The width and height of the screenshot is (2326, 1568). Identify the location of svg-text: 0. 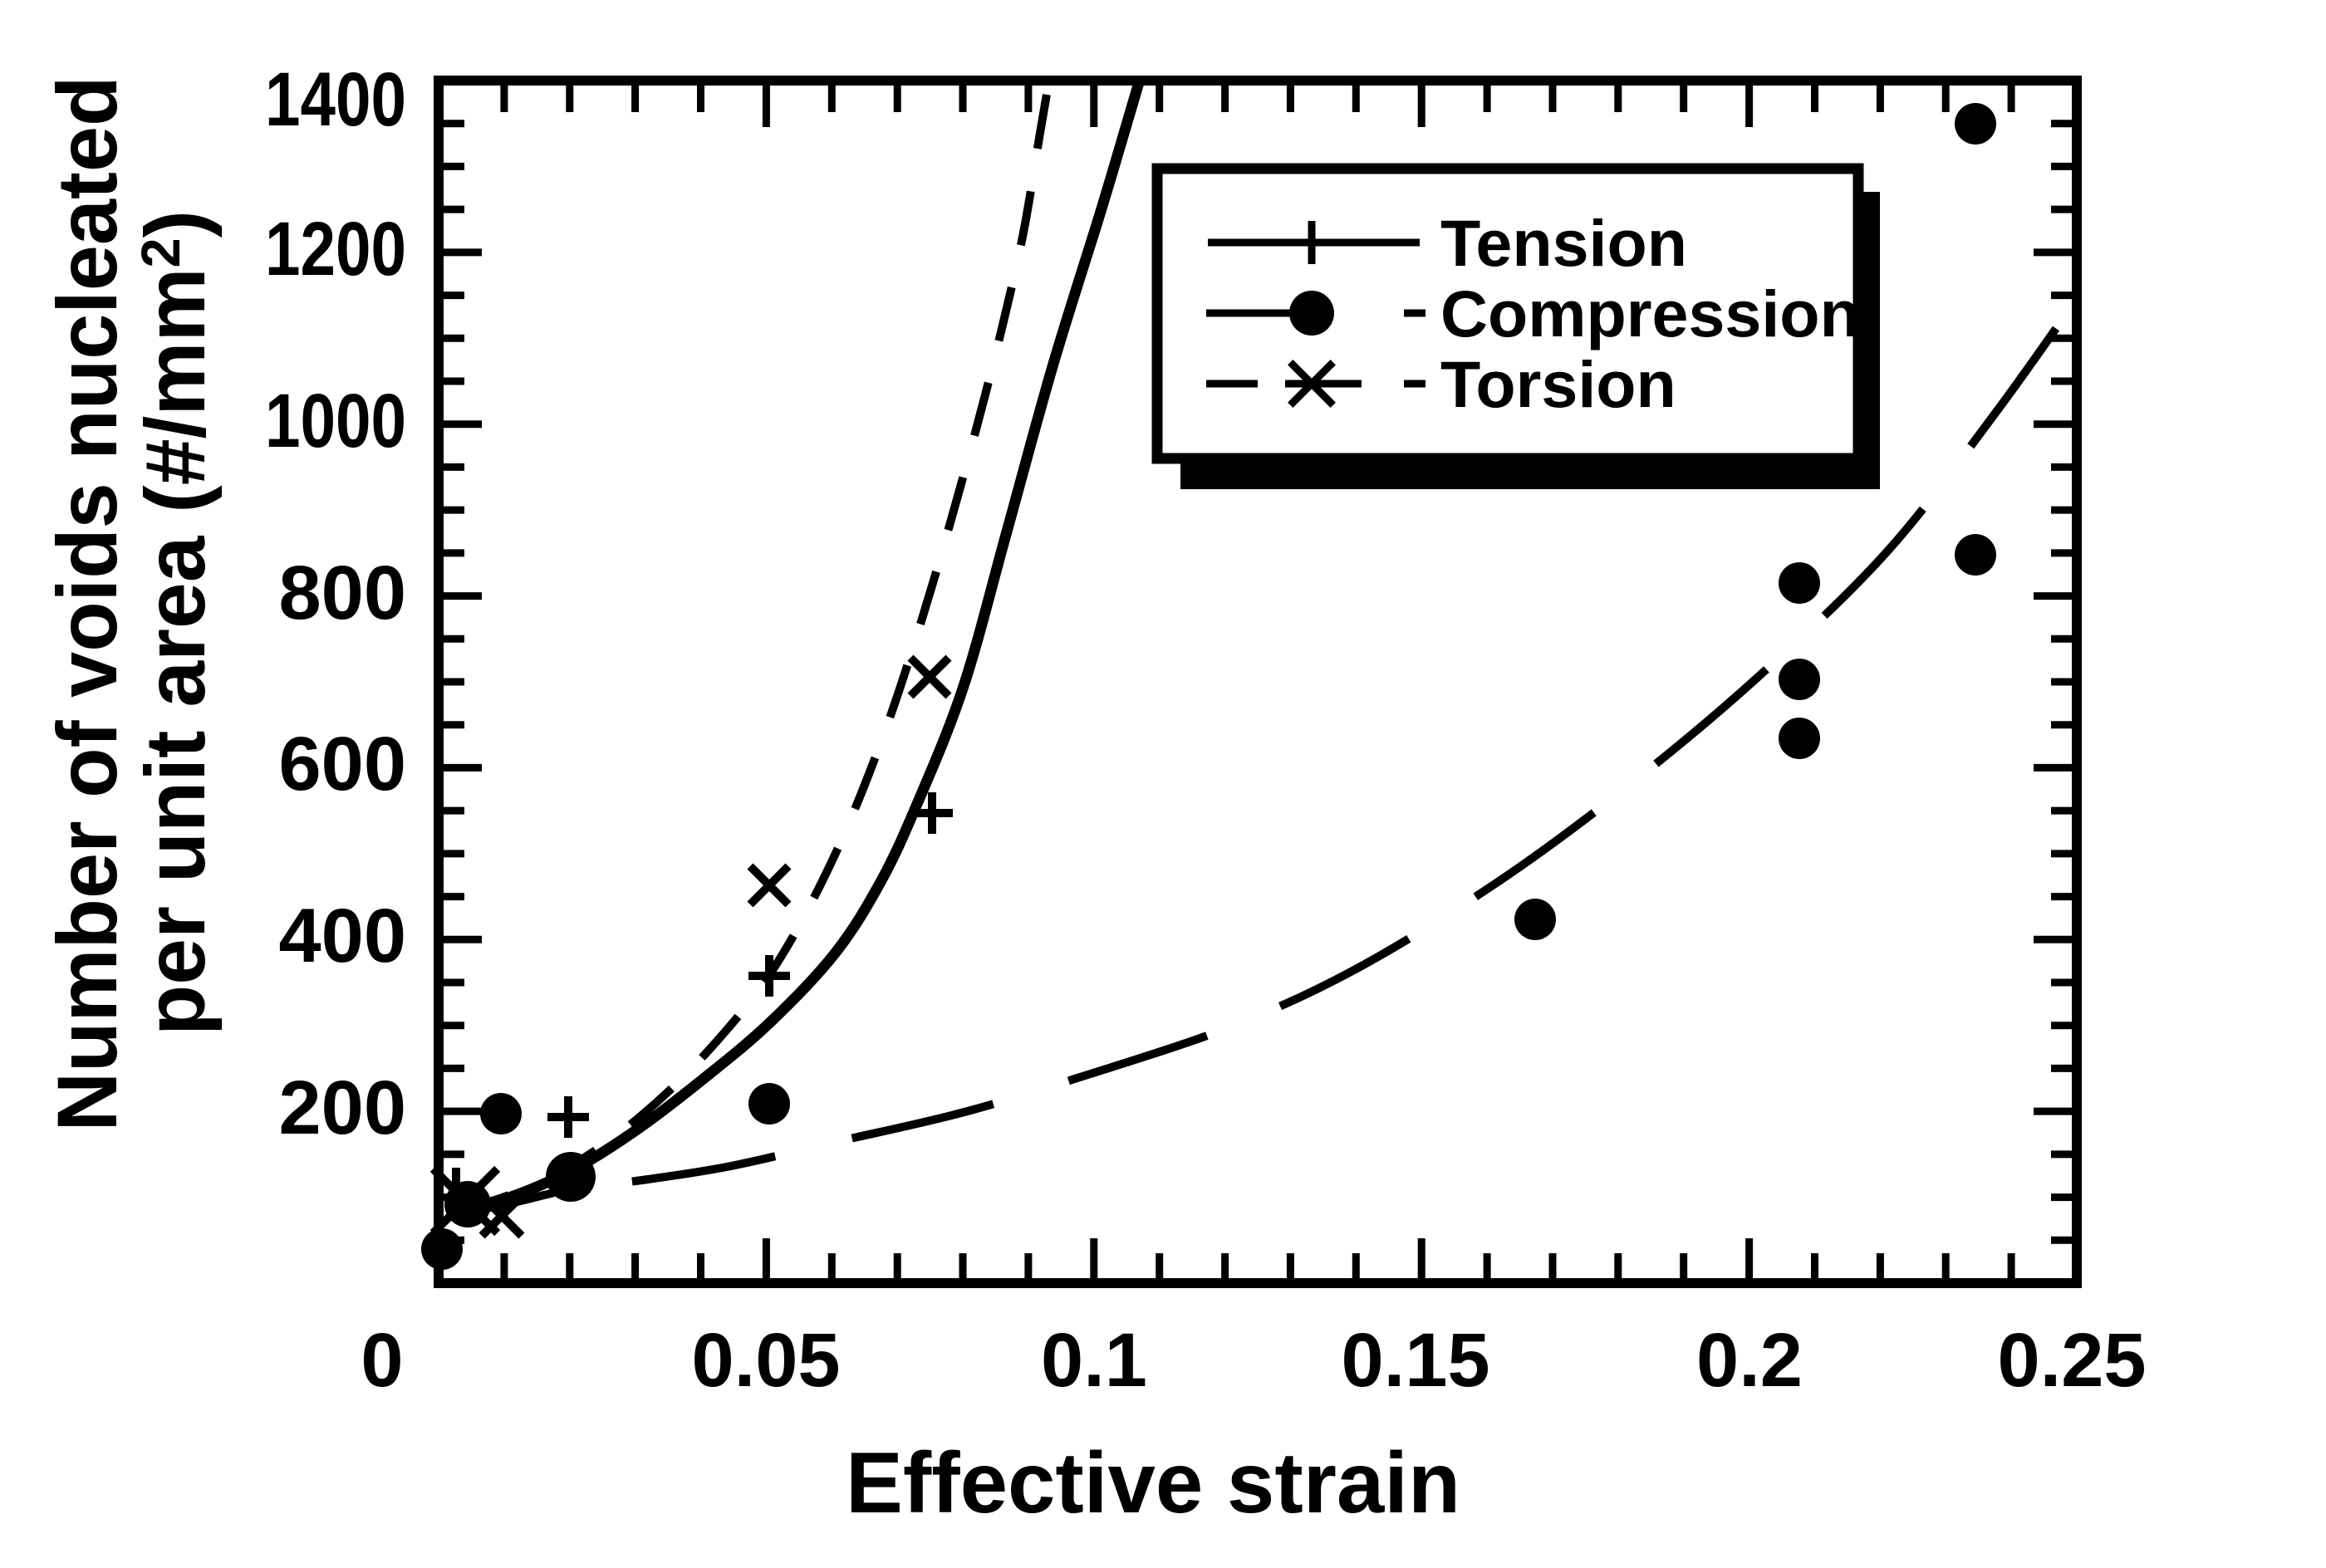
(382, 1360).